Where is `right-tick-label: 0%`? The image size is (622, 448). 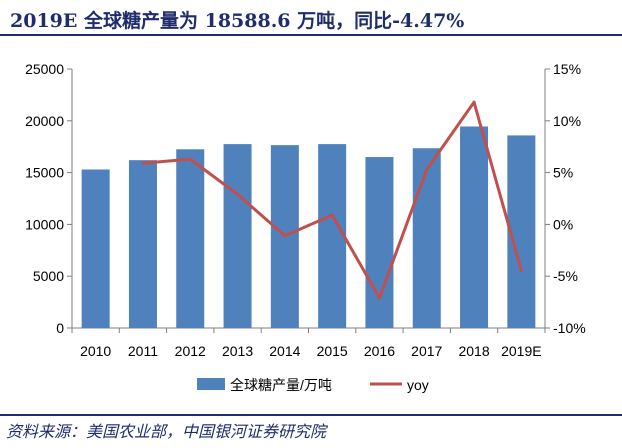
right-tick-label: 0% is located at coordinates (563, 224).